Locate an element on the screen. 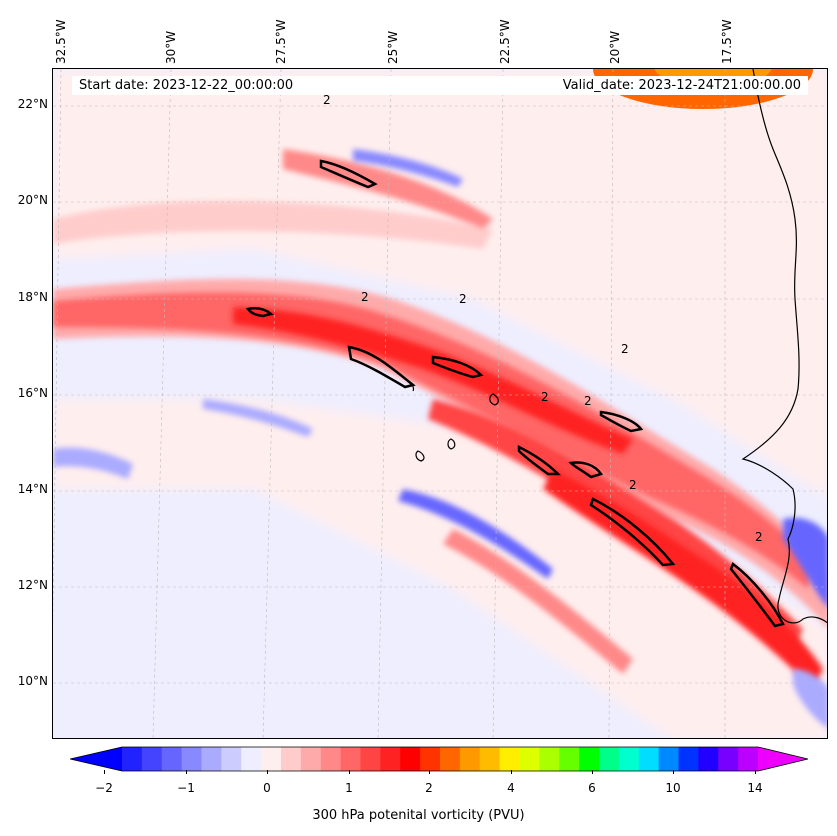  colorbar-tick-label: 0 is located at coordinates (267, 788).